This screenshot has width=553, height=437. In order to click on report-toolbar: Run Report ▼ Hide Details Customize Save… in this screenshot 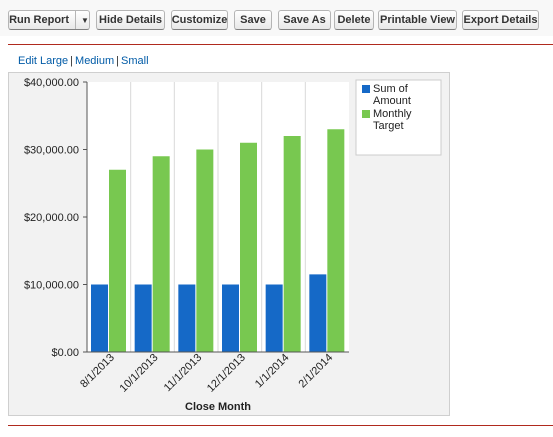, I will do `click(276, 18)`.